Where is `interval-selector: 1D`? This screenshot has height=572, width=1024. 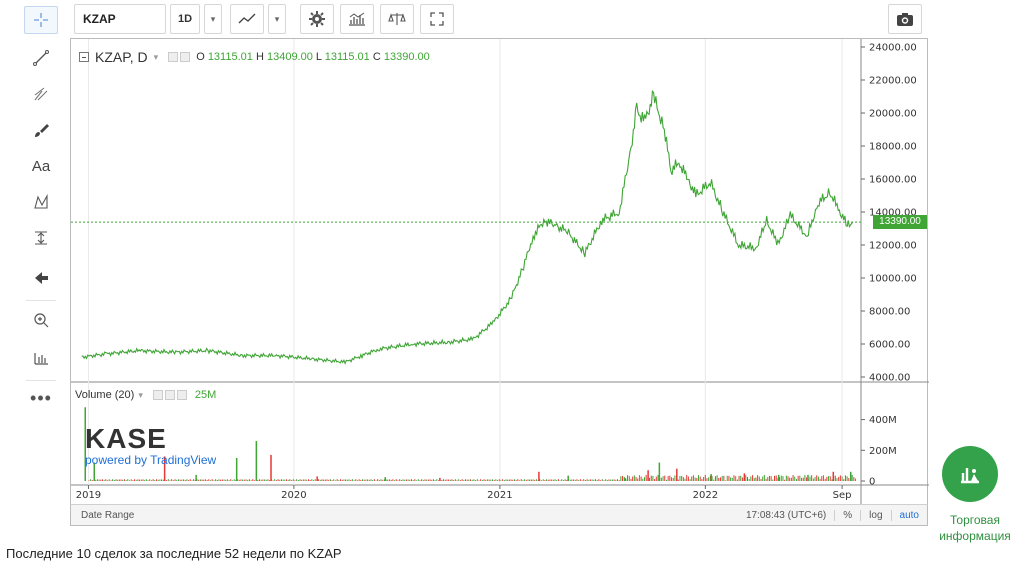
interval-selector: 1D is located at coordinates (185, 19).